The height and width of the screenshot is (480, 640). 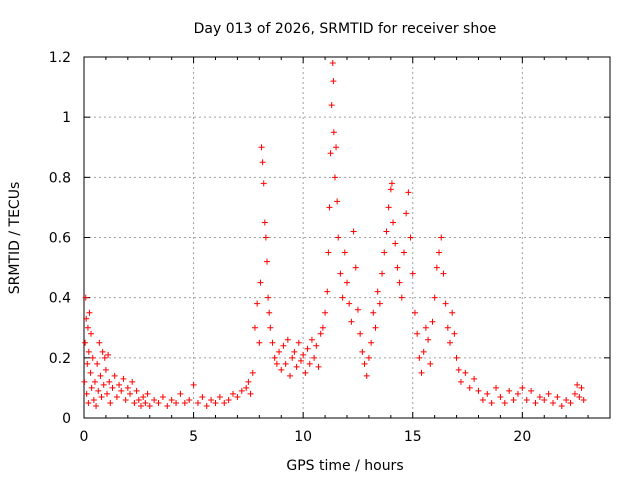 What do you see at coordinates (60, 58) in the screenshot?
I see `y-tick-label: 1.2` at bounding box center [60, 58].